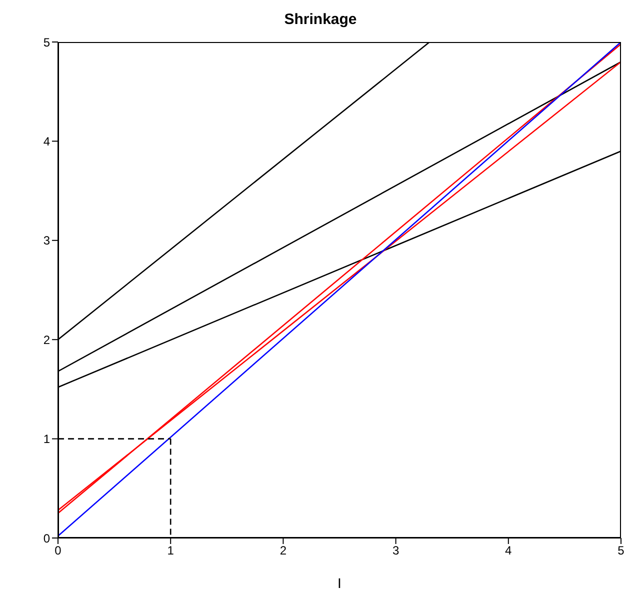 The width and height of the screenshot is (633, 610). What do you see at coordinates (46, 339) in the screenshot?
I see `y-tick-label: 2` at bounding box center [46, 339].